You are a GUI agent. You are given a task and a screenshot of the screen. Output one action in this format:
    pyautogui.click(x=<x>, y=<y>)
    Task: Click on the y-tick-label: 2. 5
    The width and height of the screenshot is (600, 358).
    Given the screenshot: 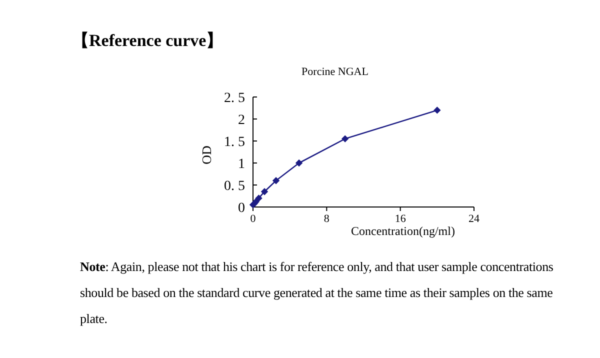 What is the action you would take?
    pyautogui.click(x=234, y=98)
    